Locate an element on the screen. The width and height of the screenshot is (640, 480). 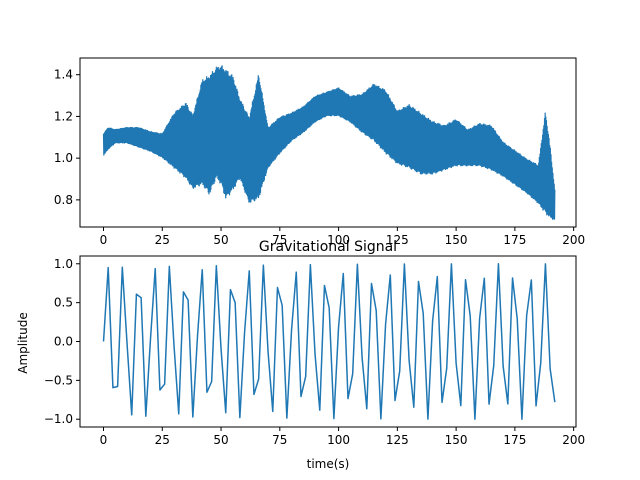
bottom-y-tick-label: 0.5 is located at coordinates (63, 303).